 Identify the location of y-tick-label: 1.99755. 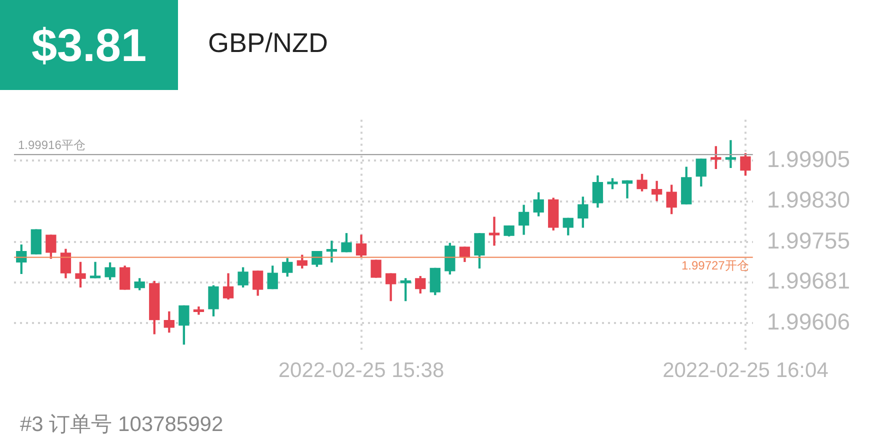
(808, 240).